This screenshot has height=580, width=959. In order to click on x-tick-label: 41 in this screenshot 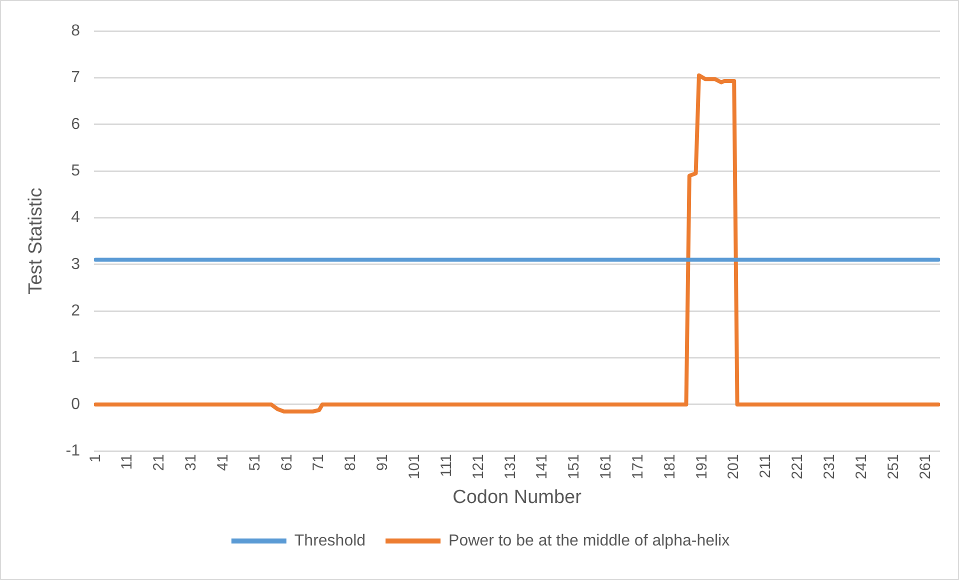, I will do `click(223, 462)`.